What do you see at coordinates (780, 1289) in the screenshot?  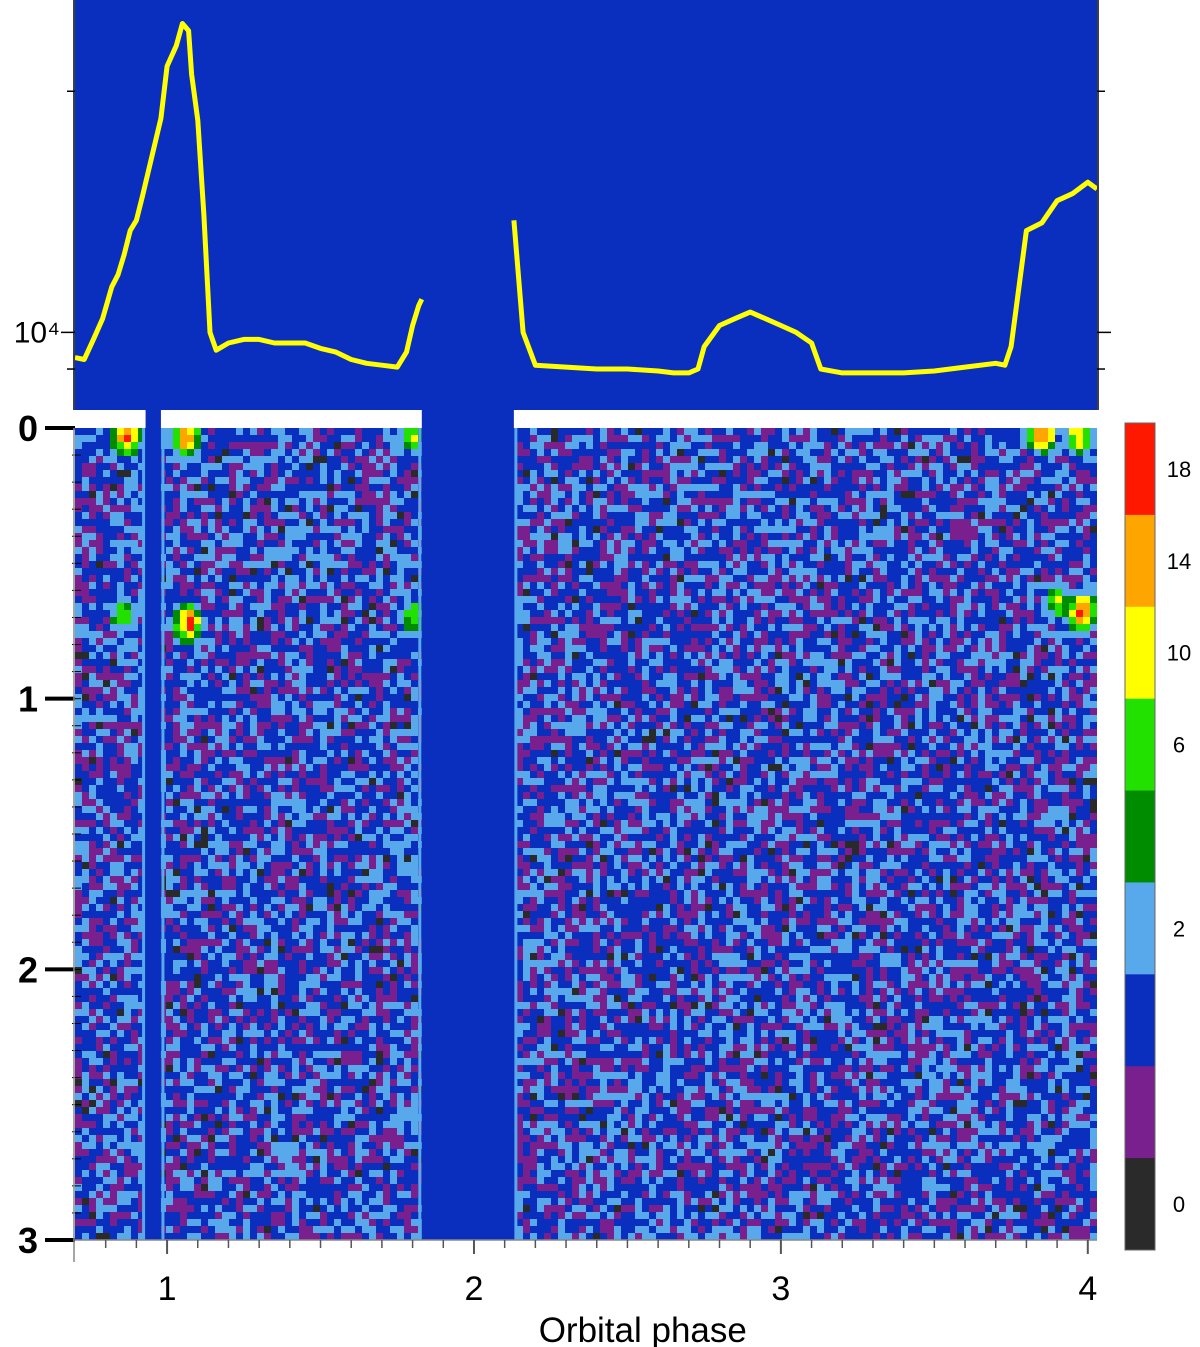 I see `x-axis-tick-label: 3` at bounding box center [780, 1289].